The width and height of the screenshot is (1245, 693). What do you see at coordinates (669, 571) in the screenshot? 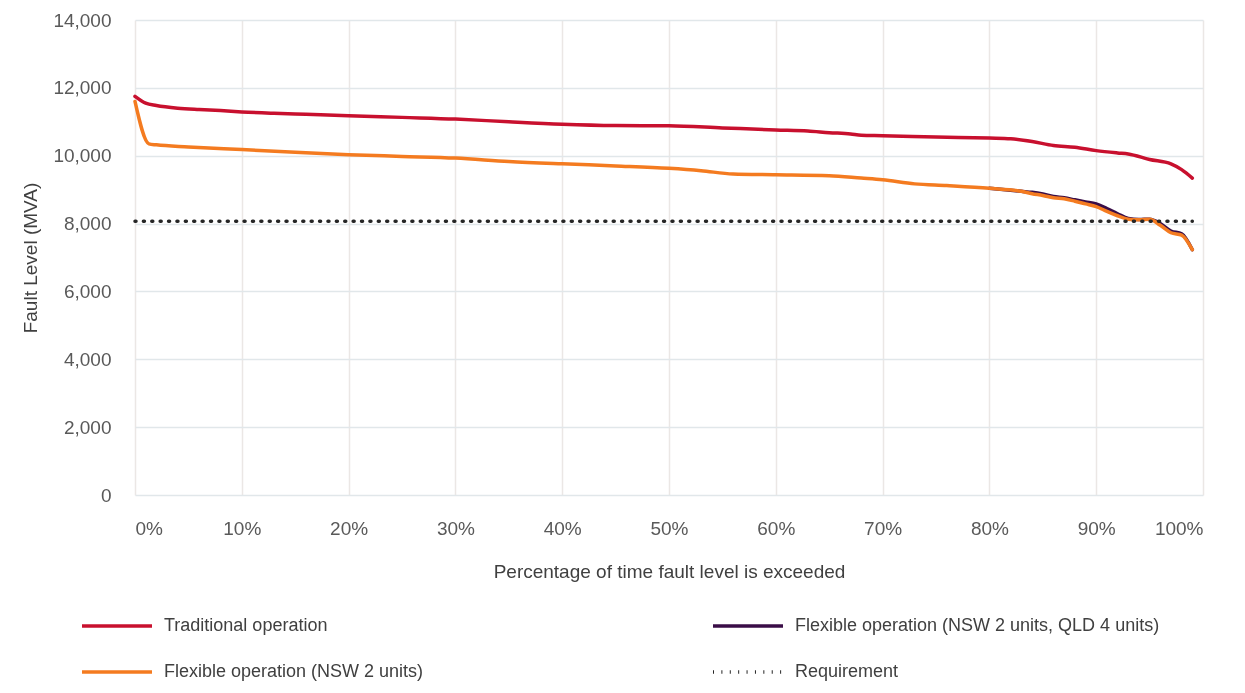
I see `x-axis-title: Percentage of time fault level is exceeded` at bounding box center [669, 571].